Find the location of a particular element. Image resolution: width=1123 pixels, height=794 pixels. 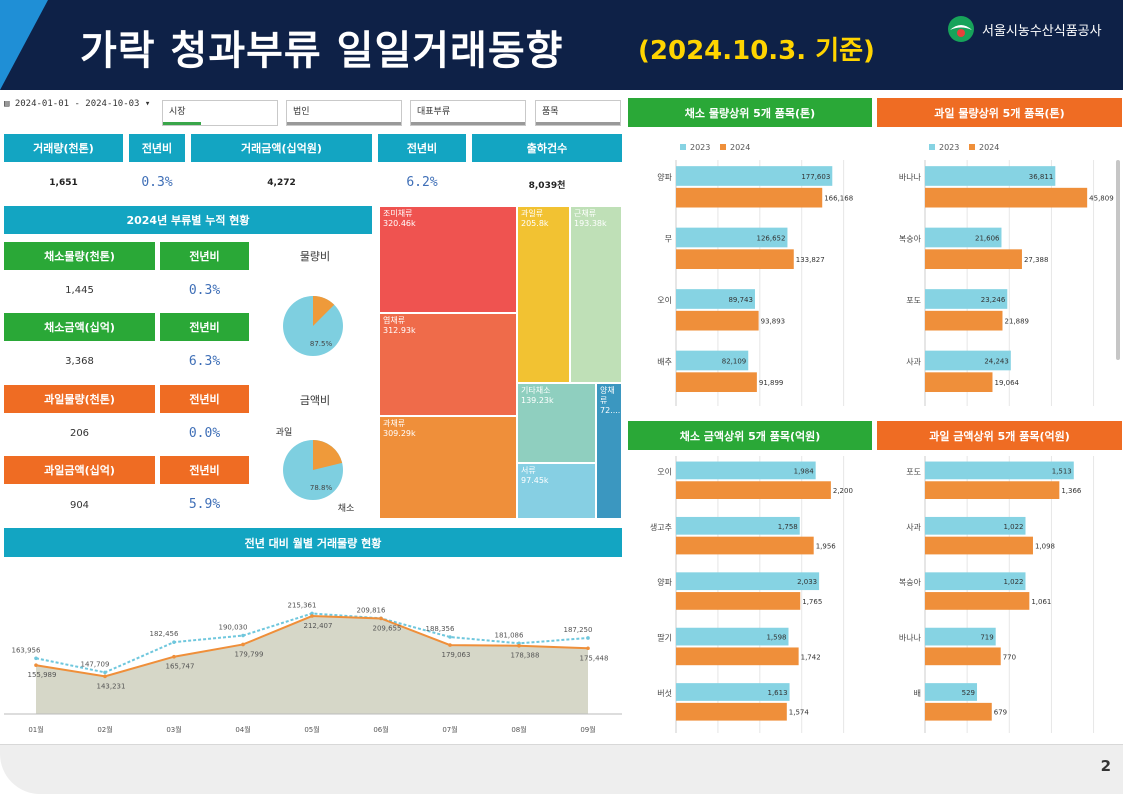

treemap-tile: 과일류 205.8k is located at coordinates (543, 294).